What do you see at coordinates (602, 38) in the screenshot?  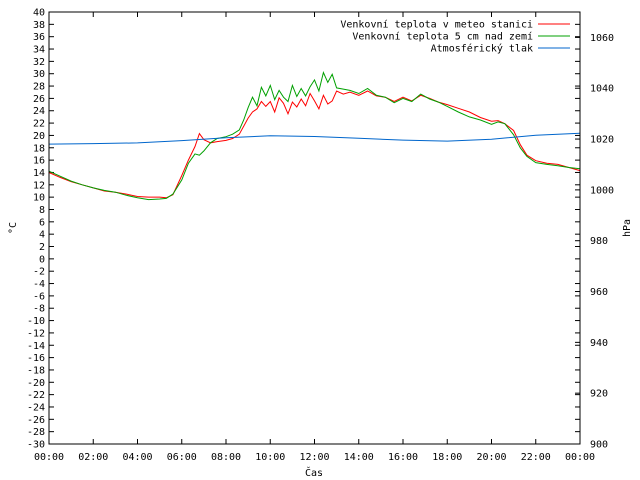 I see `y2-tick-label: 1060` at bounding box center [602, 38].